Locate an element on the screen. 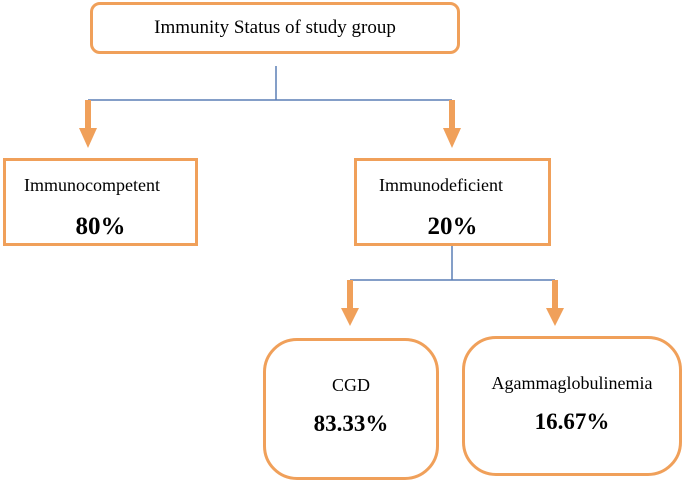  arrow-to-immunocompetent is located at coordinates (88, 124).